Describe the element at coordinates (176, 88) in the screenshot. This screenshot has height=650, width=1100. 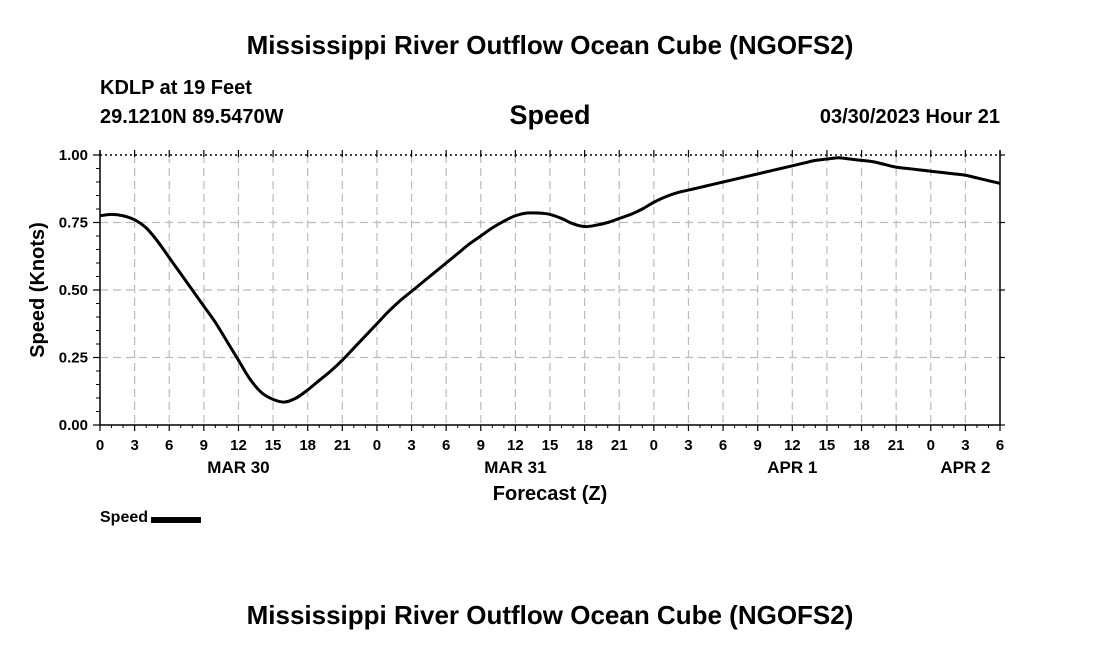
I see `station-label: KDLP at 19 Feet` at that location.